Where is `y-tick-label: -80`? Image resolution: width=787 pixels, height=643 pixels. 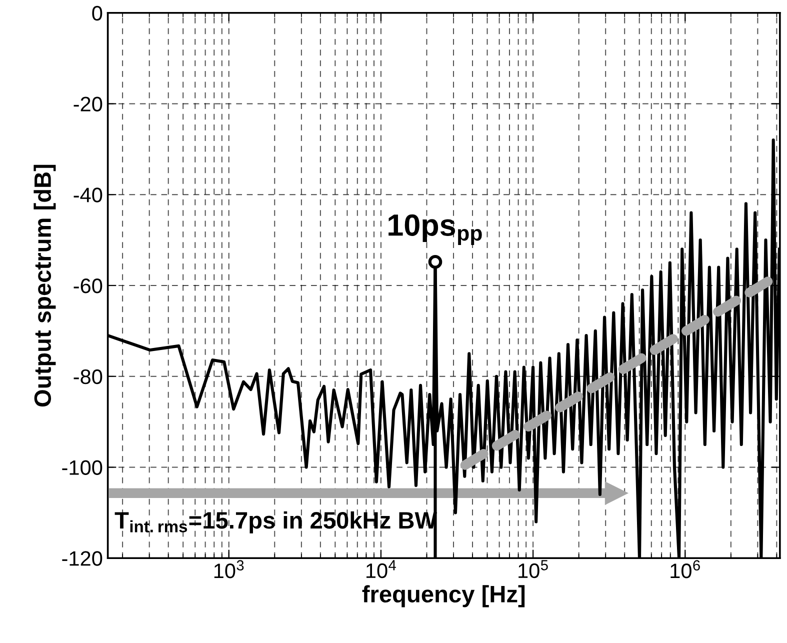 y-tick-label: -80 is located at coordinates (88, 376).